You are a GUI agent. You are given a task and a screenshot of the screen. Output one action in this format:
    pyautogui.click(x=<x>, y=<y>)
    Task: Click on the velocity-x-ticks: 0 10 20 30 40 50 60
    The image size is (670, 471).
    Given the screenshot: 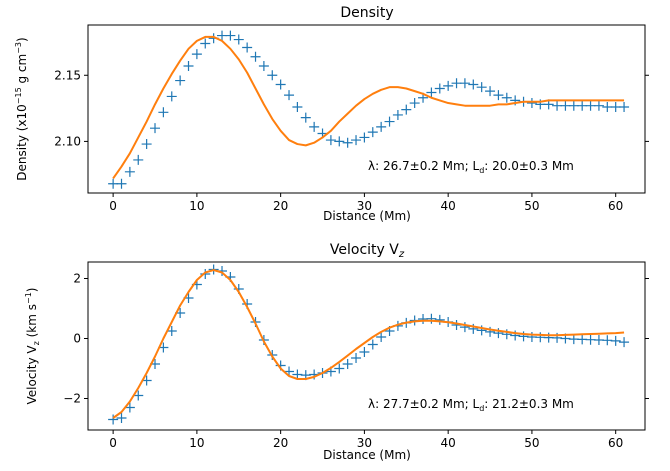 What is the action you would take?
    pyautogui.click(x=366, y=440)
    